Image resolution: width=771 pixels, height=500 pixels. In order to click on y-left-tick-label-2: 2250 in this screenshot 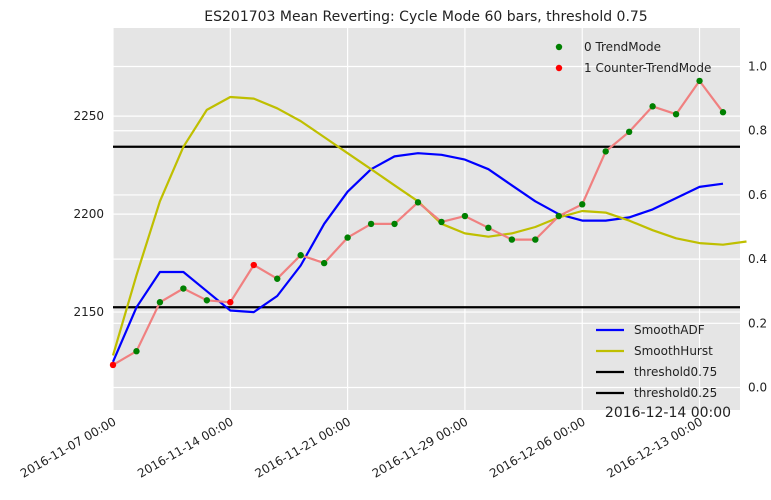, I will do `click(88, 116)`.